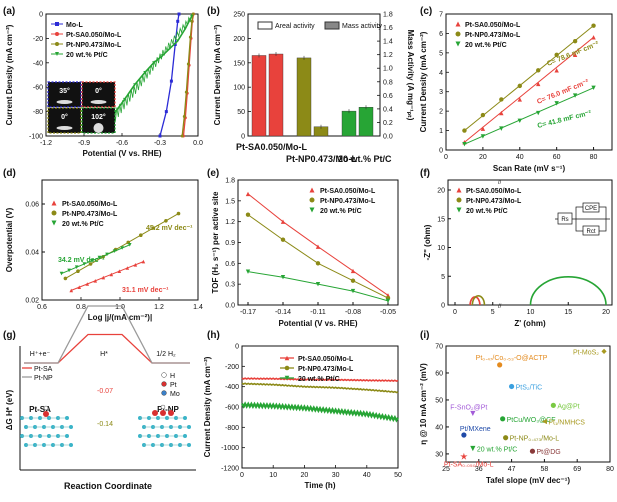 The width and height of the screenshot is (617, 502). What do you see at coordinates (530, 323) in the screenshot?
I see `x-axis-title: Z' (ohm)` at bounding box center [530, 323].